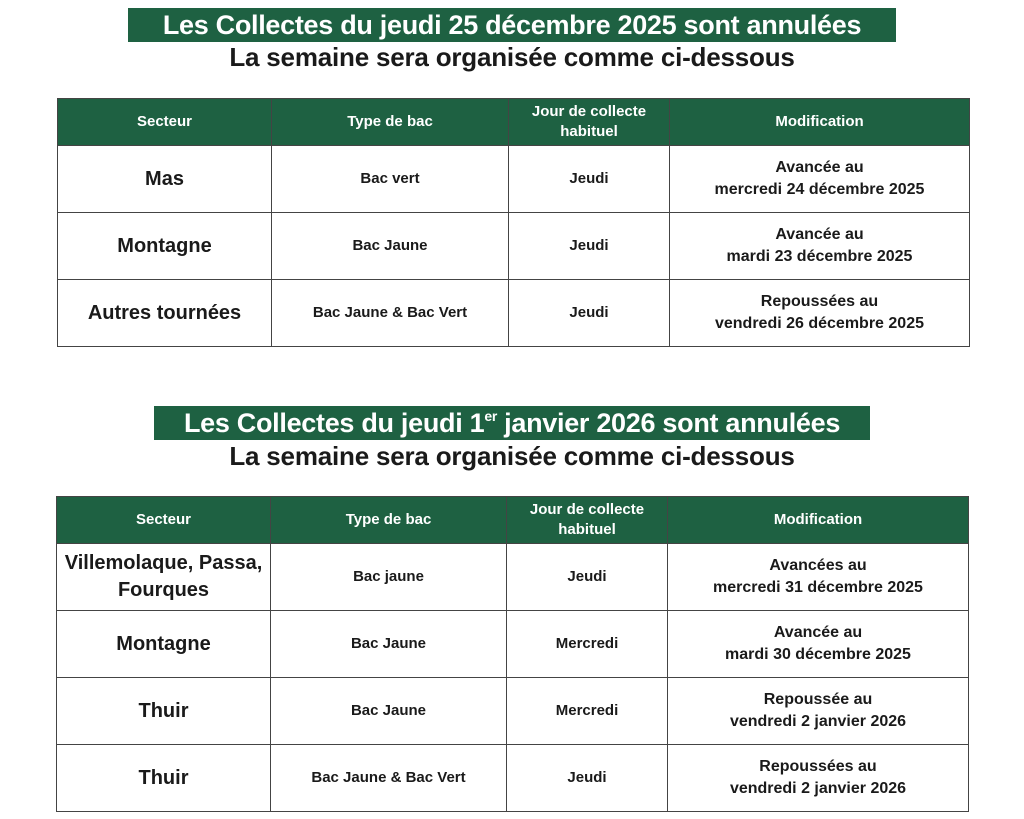  I want to click on cell-secteur: Autres tournées, so click(164, 313).